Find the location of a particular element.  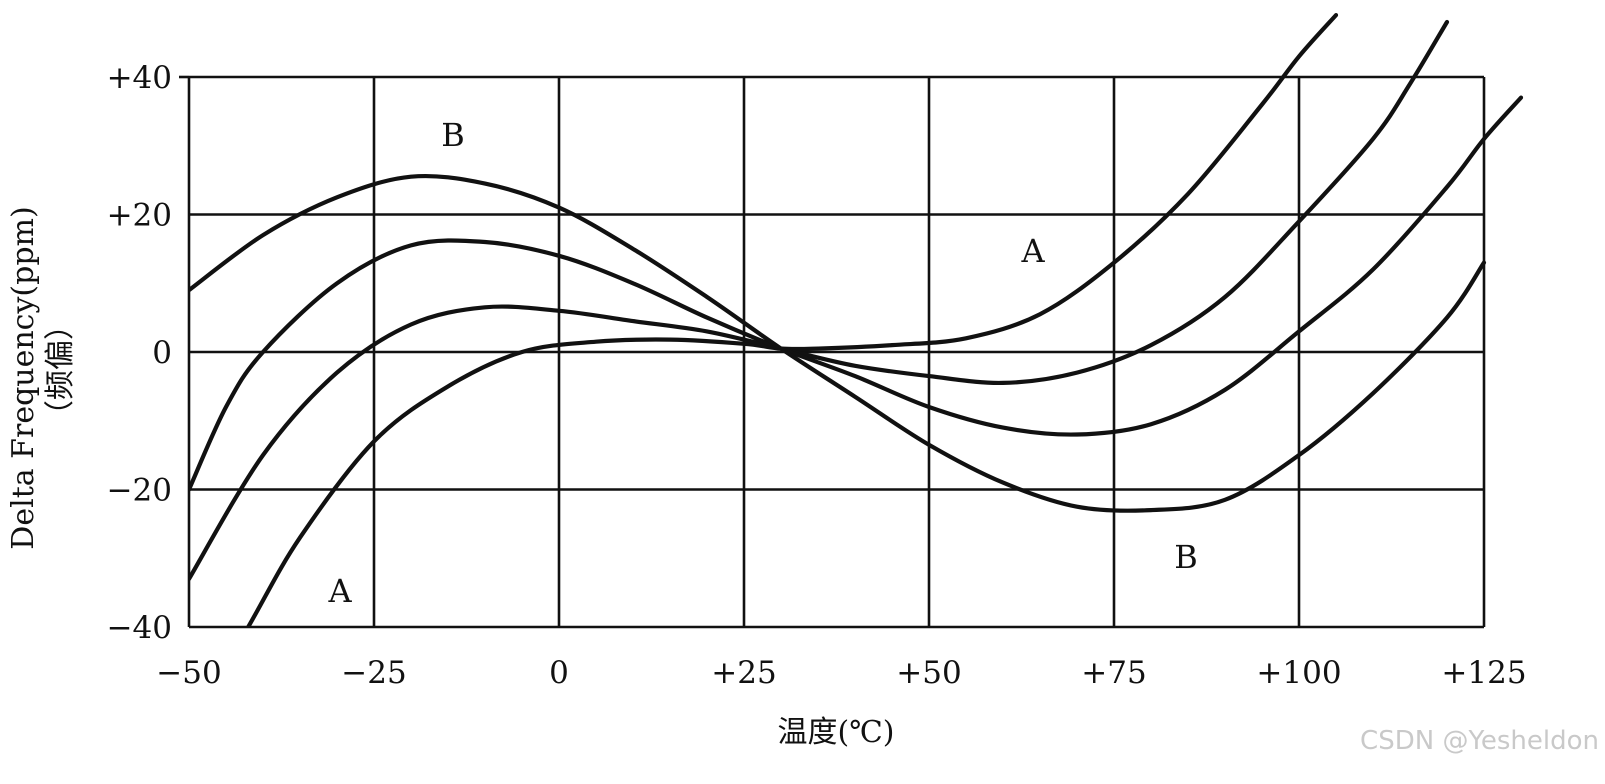

x-tick-label: −50 is located at coordinates (188, 673).